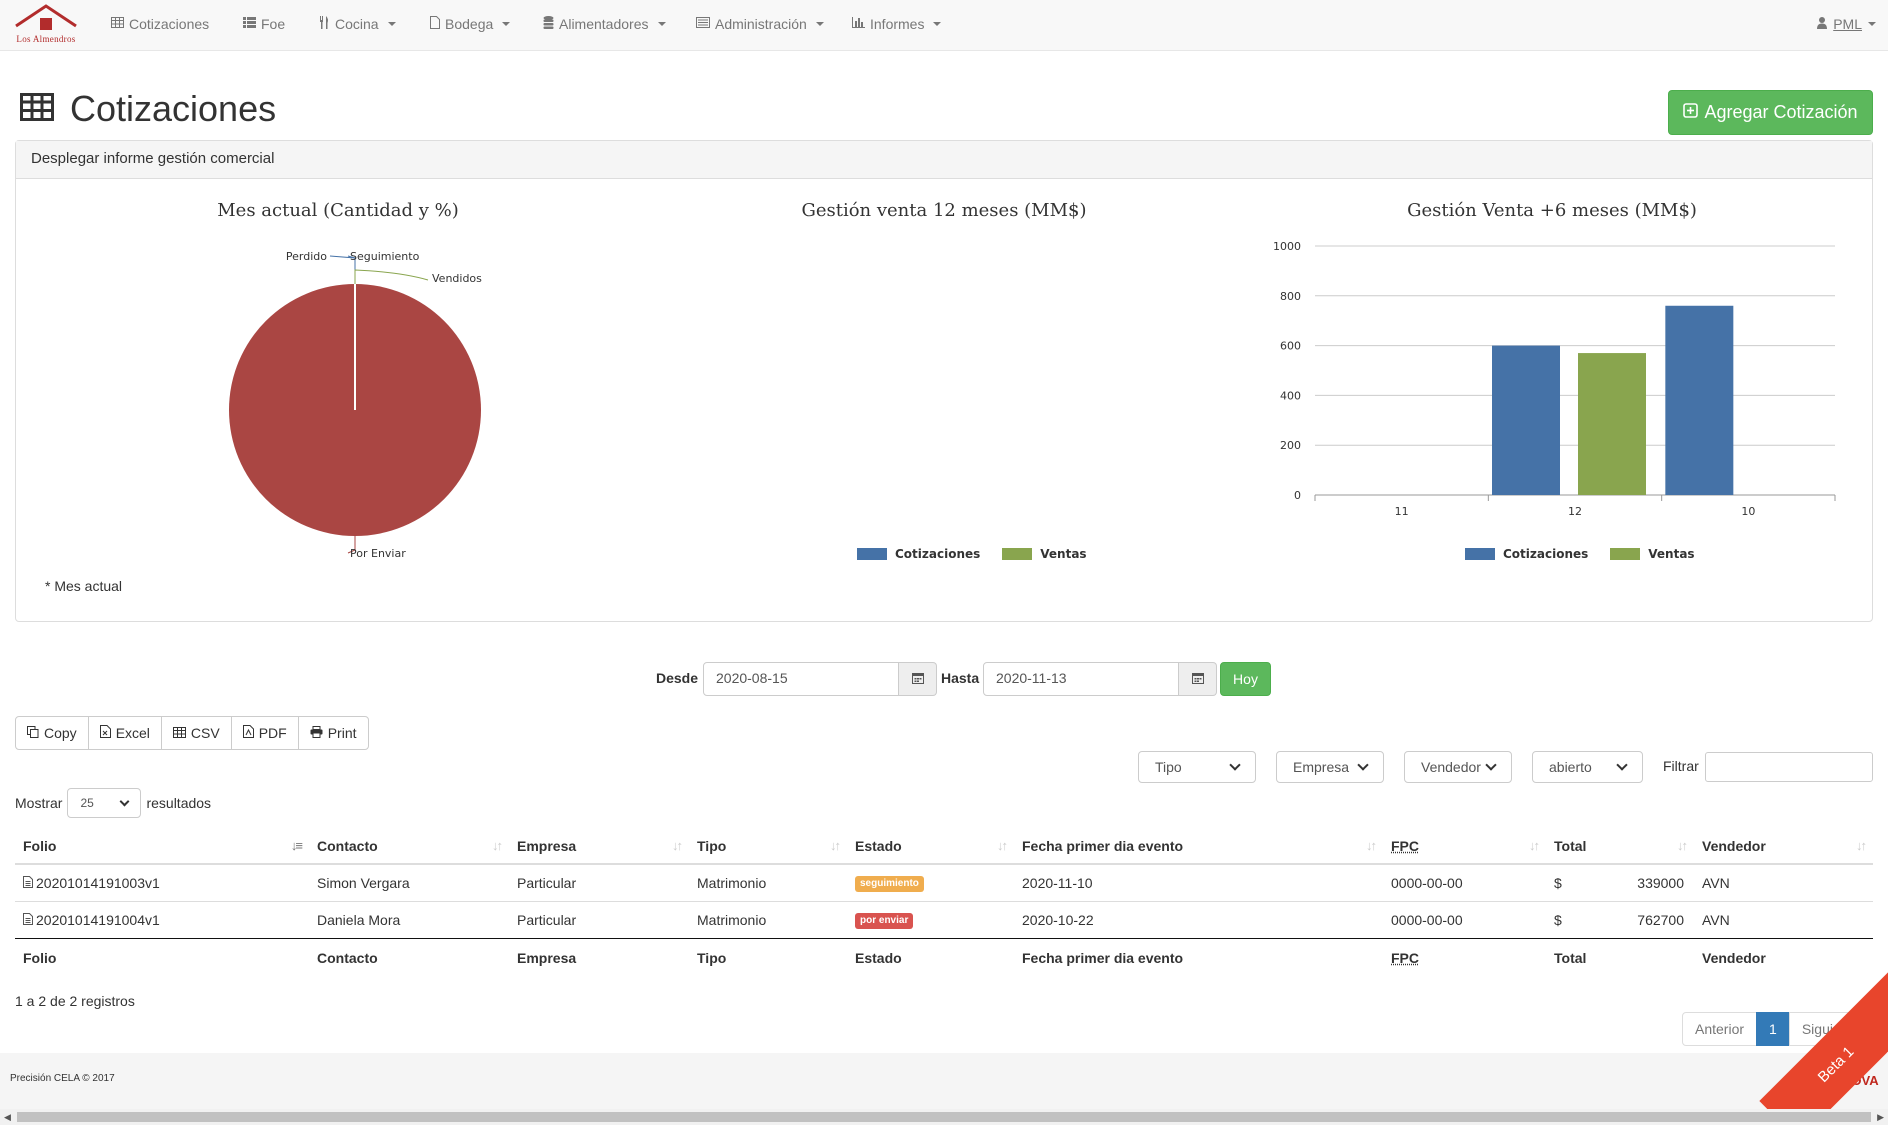 The image size is (1888, 1125). Describe the element at coordinates (124, 733) in the screenshot. I see `excel-button: Excel` at that location.